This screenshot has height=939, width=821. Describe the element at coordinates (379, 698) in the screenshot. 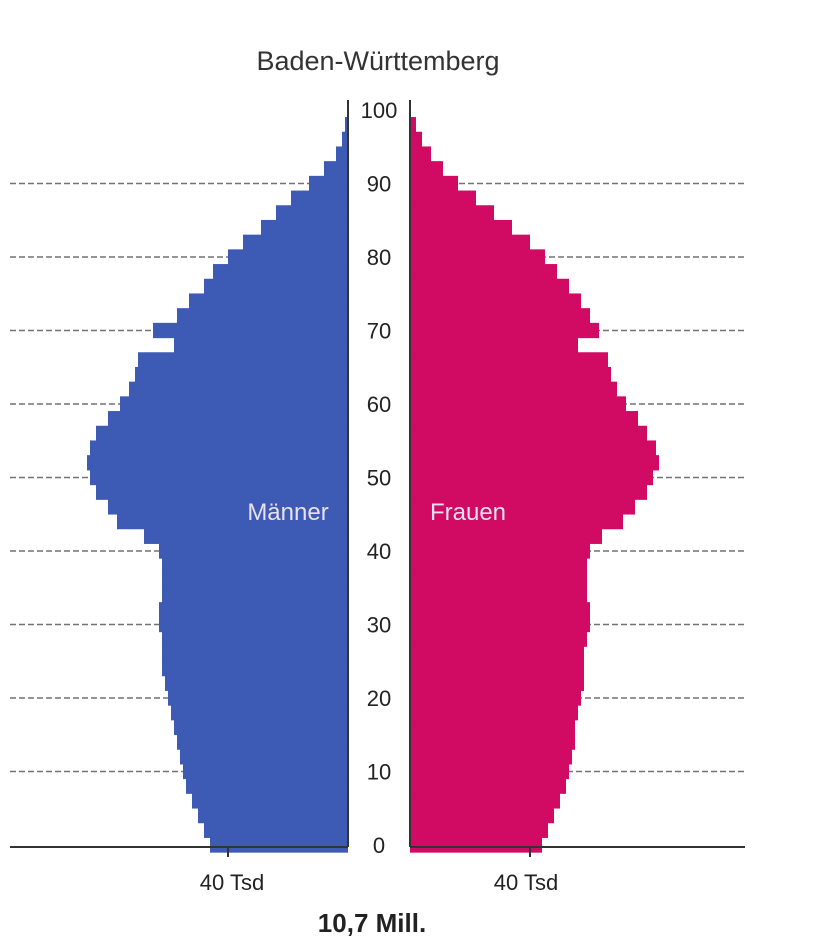

I see `y-tick-label: 20` at that location.